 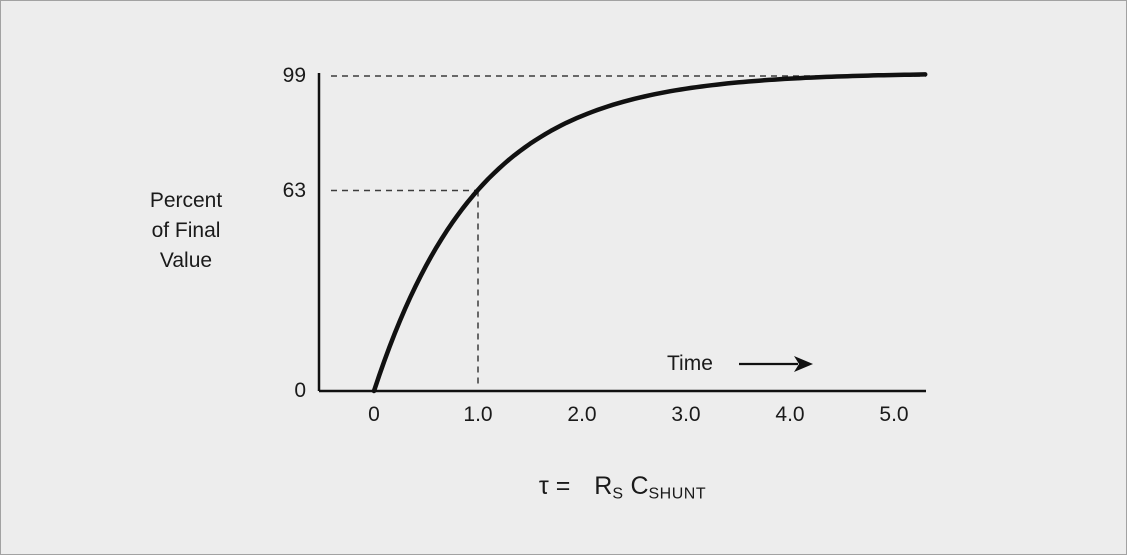 I want to click on x-tick-0: 0, so click(x=374, y=414).